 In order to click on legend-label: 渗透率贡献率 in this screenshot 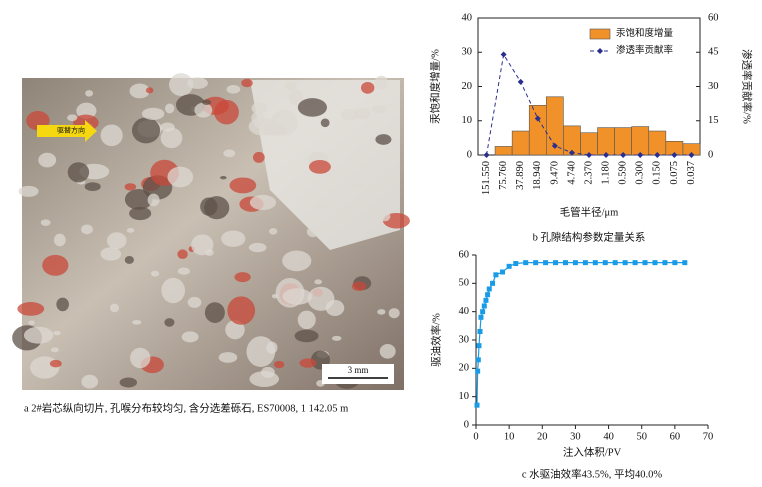, I will do `click(645, 50)`.